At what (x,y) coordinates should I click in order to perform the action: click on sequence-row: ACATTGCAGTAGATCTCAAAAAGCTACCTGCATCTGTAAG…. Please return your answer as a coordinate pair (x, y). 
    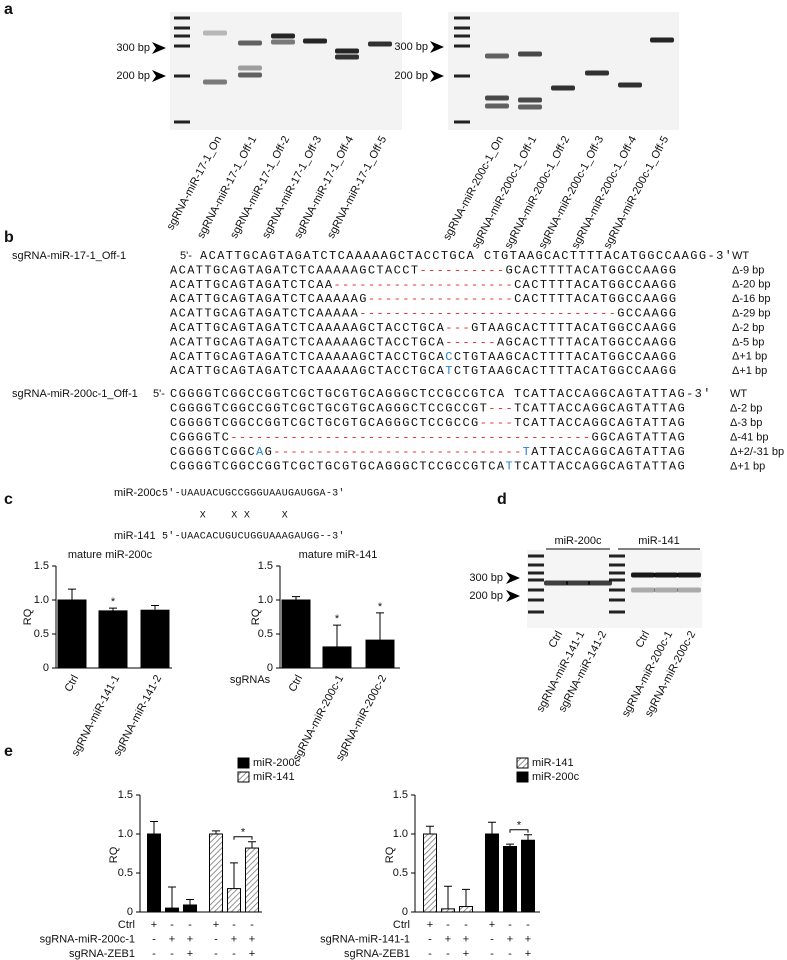
    Looking at the image, I should click on (424, 371).